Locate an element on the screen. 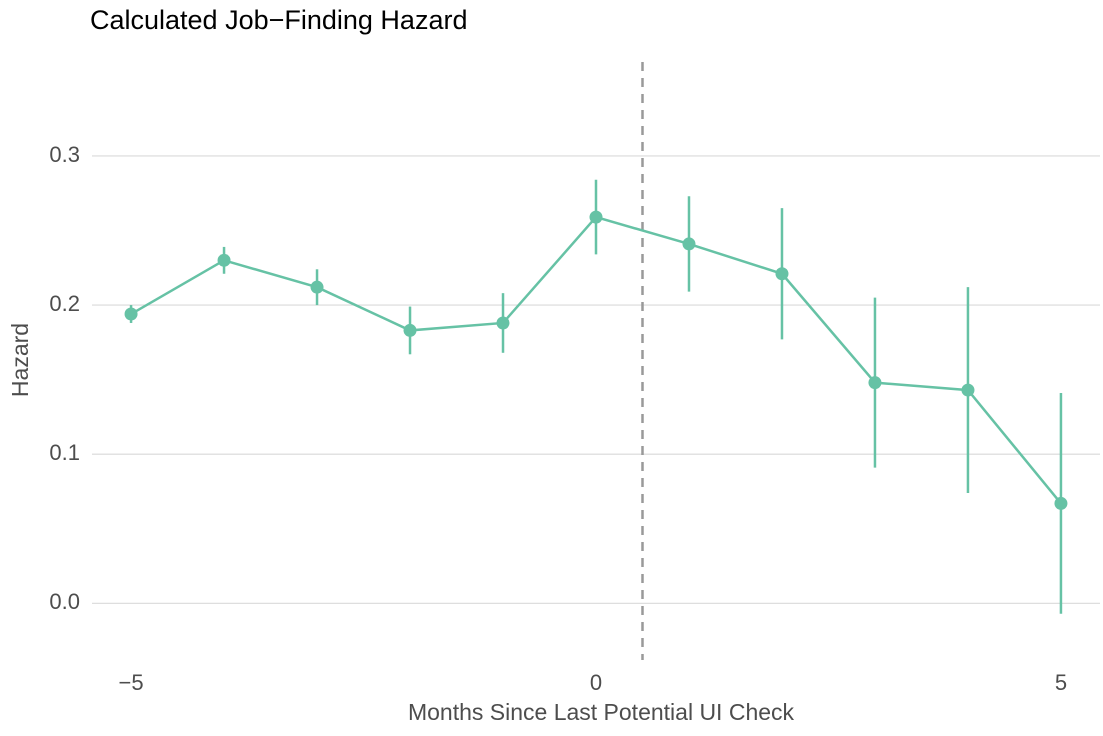 Image resolution: width=1103 pixels, height=736 pixels. y-tick-label: 0.0 is located at coordinates (64, 601).